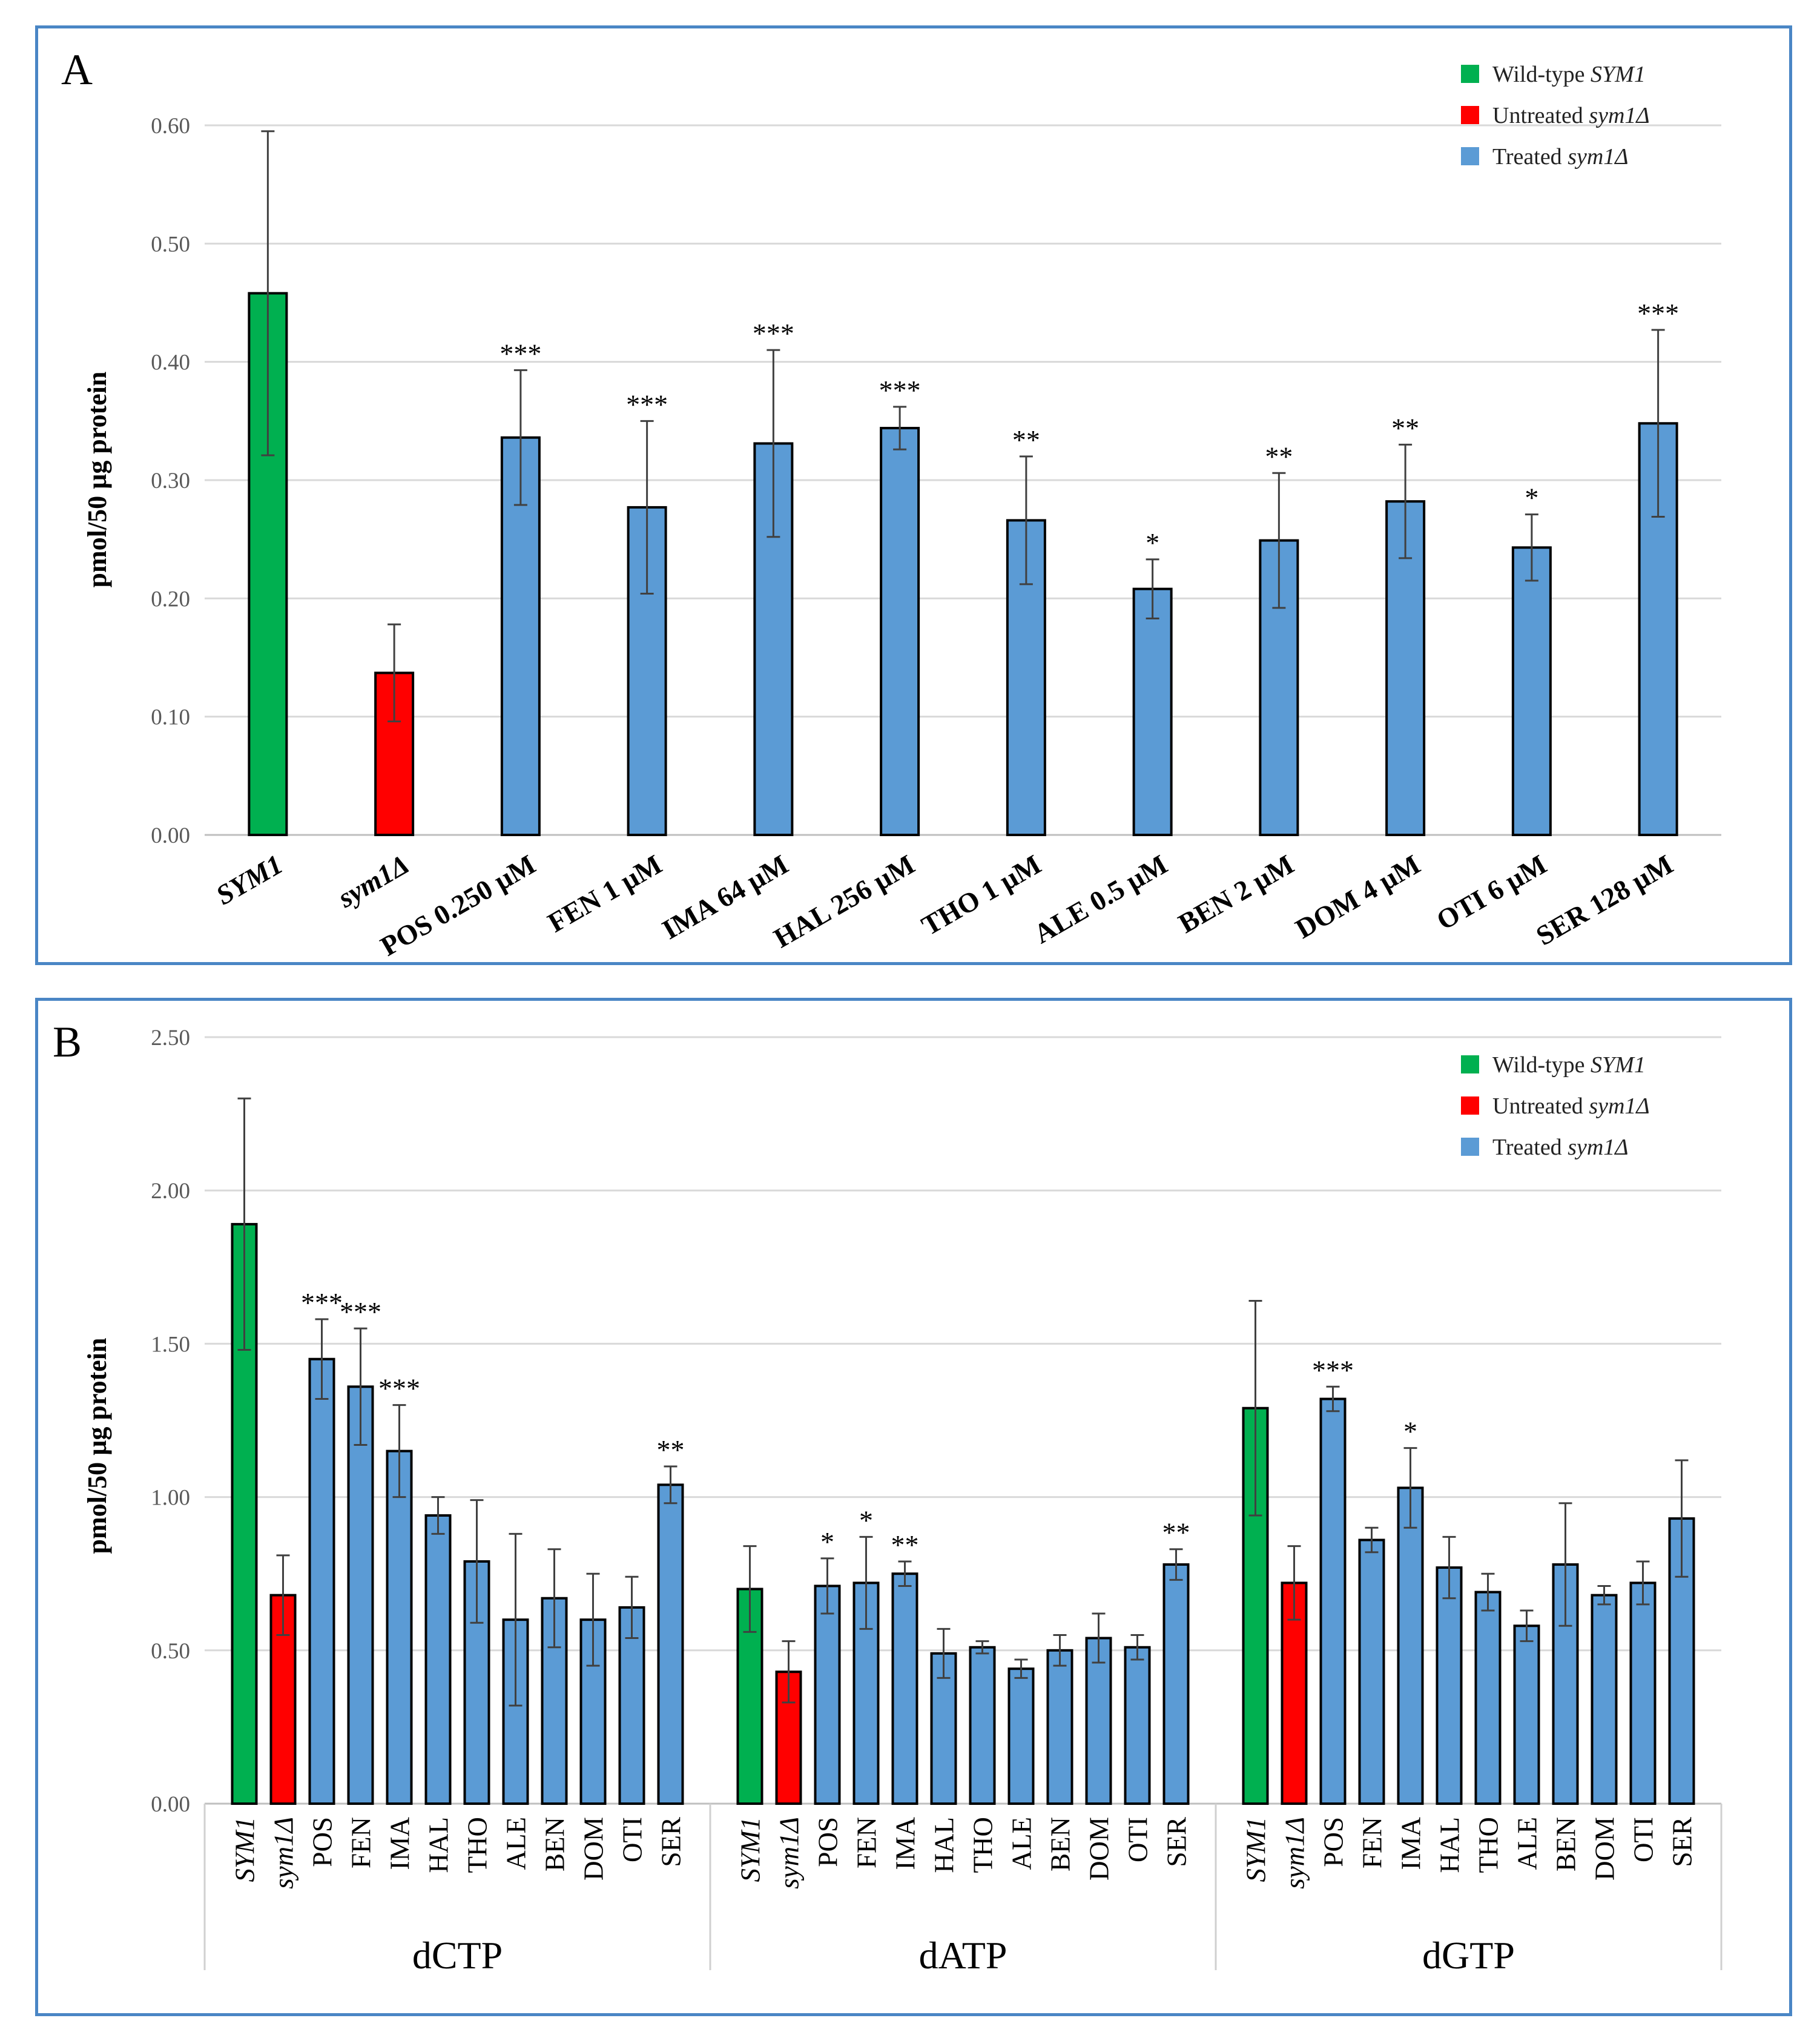  Describe the element at coordinates (1618, 1065) in the screenshot. I see `legend-label-italic: SYM1` at that location.